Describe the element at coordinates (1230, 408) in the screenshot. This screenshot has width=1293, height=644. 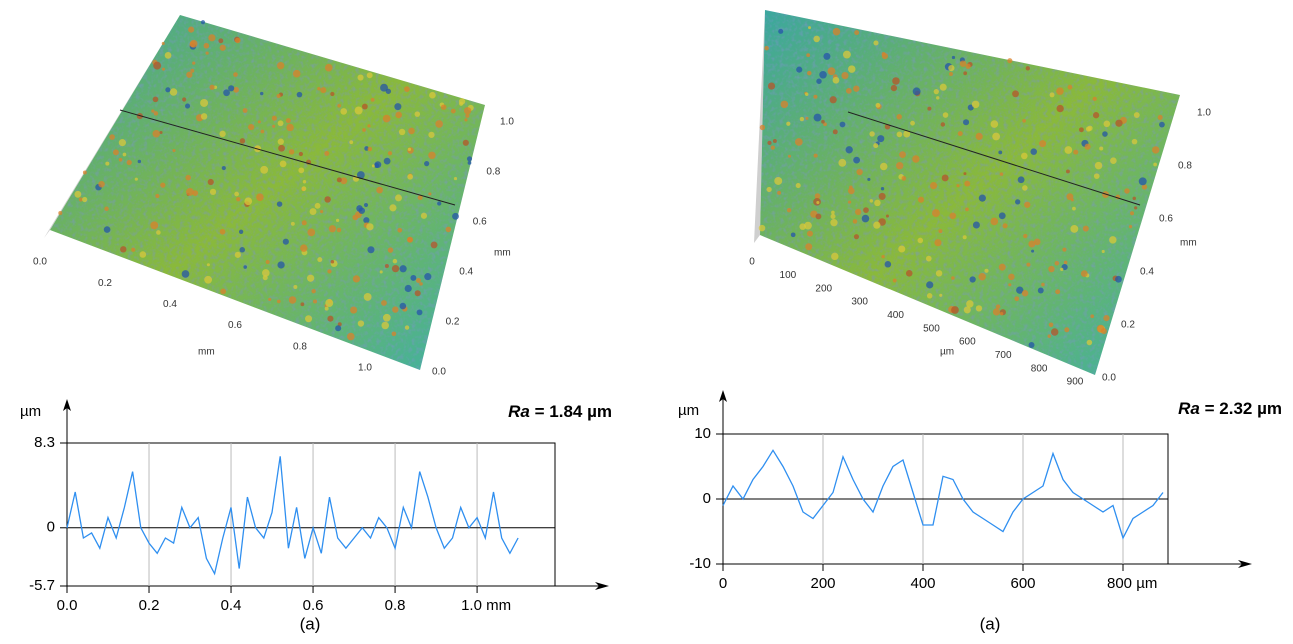
I see `roughness-annotation: Ra = 2.32 µm` at that location.